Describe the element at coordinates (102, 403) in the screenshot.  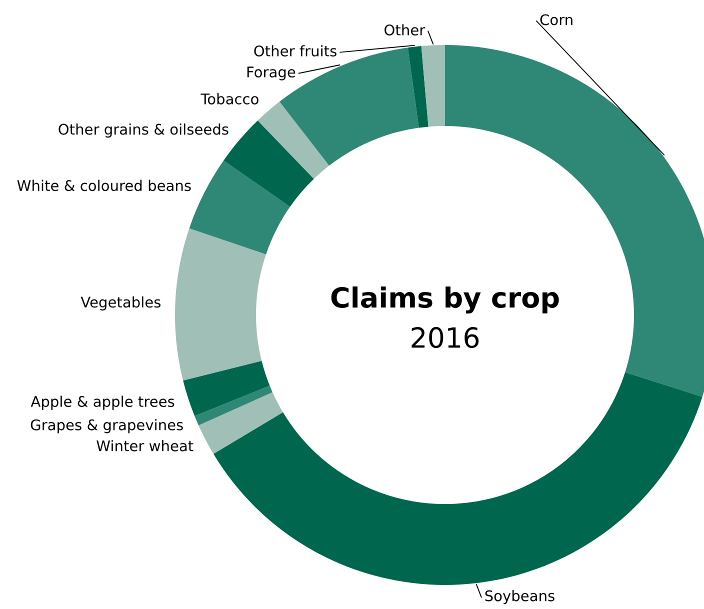
I see `slice-label: Apple & apple trees` at that location.